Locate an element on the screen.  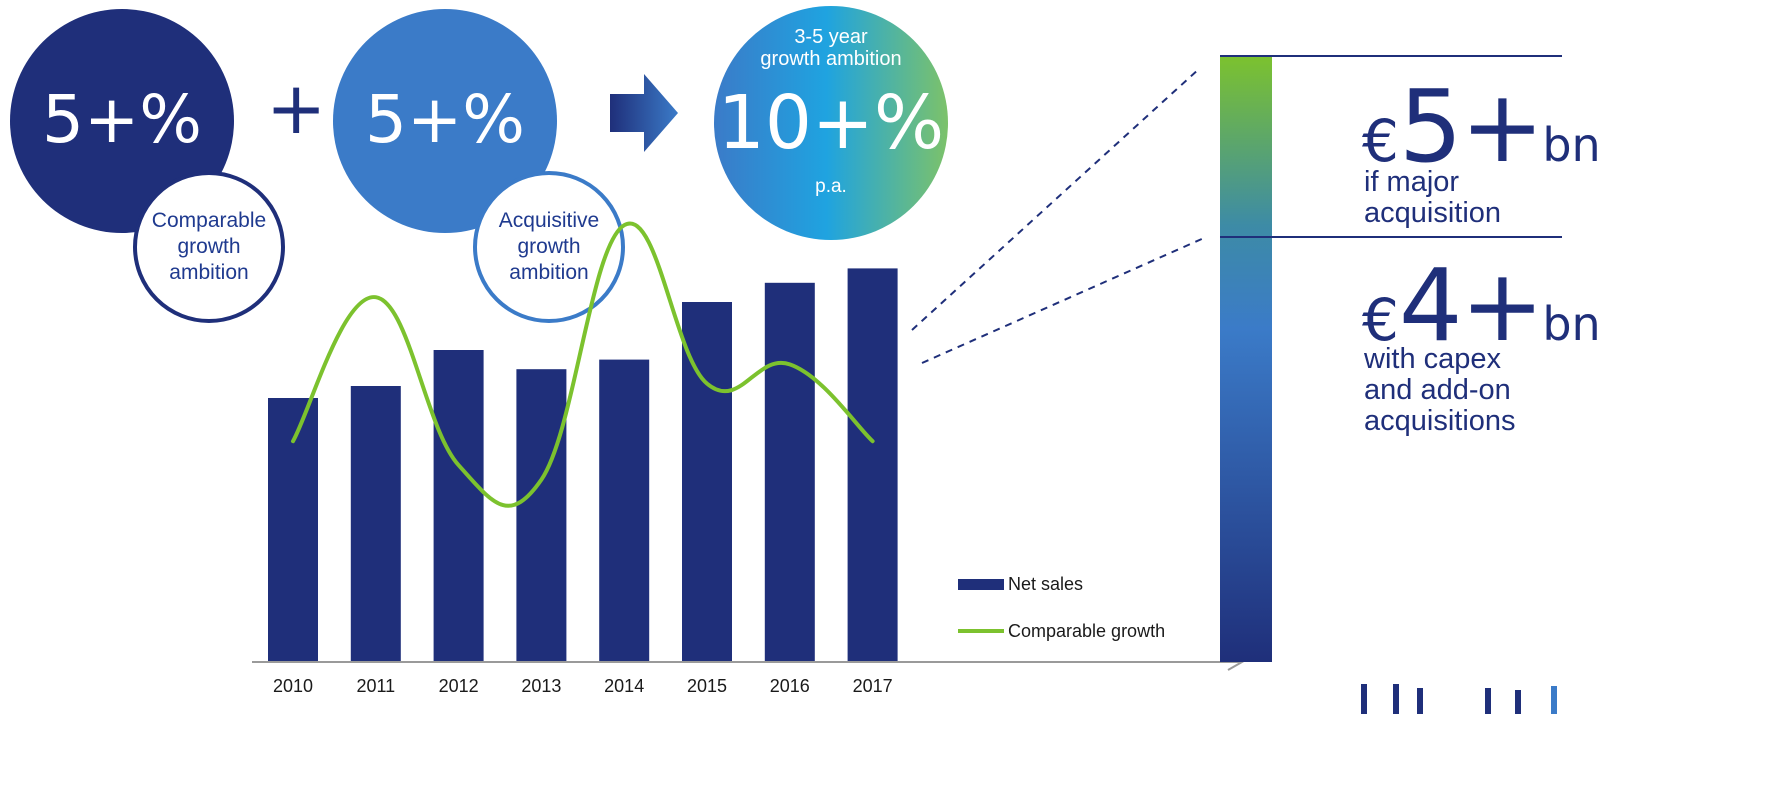
growth-ambition-circle: 3-5 year growth ambition 10+% p.a. is located at coordinates (831, 123).